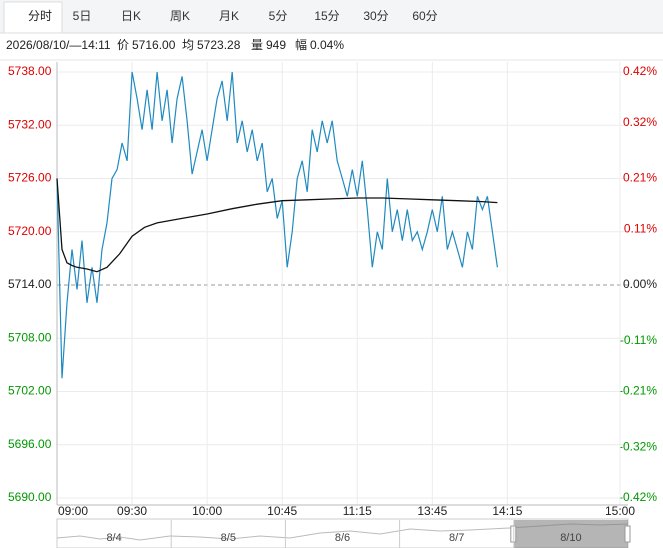 The image size is (663, 548). Describe the element at coordinates (30, 231) in the screenshot. I see `y-tick-label: 5720.00` at that location.